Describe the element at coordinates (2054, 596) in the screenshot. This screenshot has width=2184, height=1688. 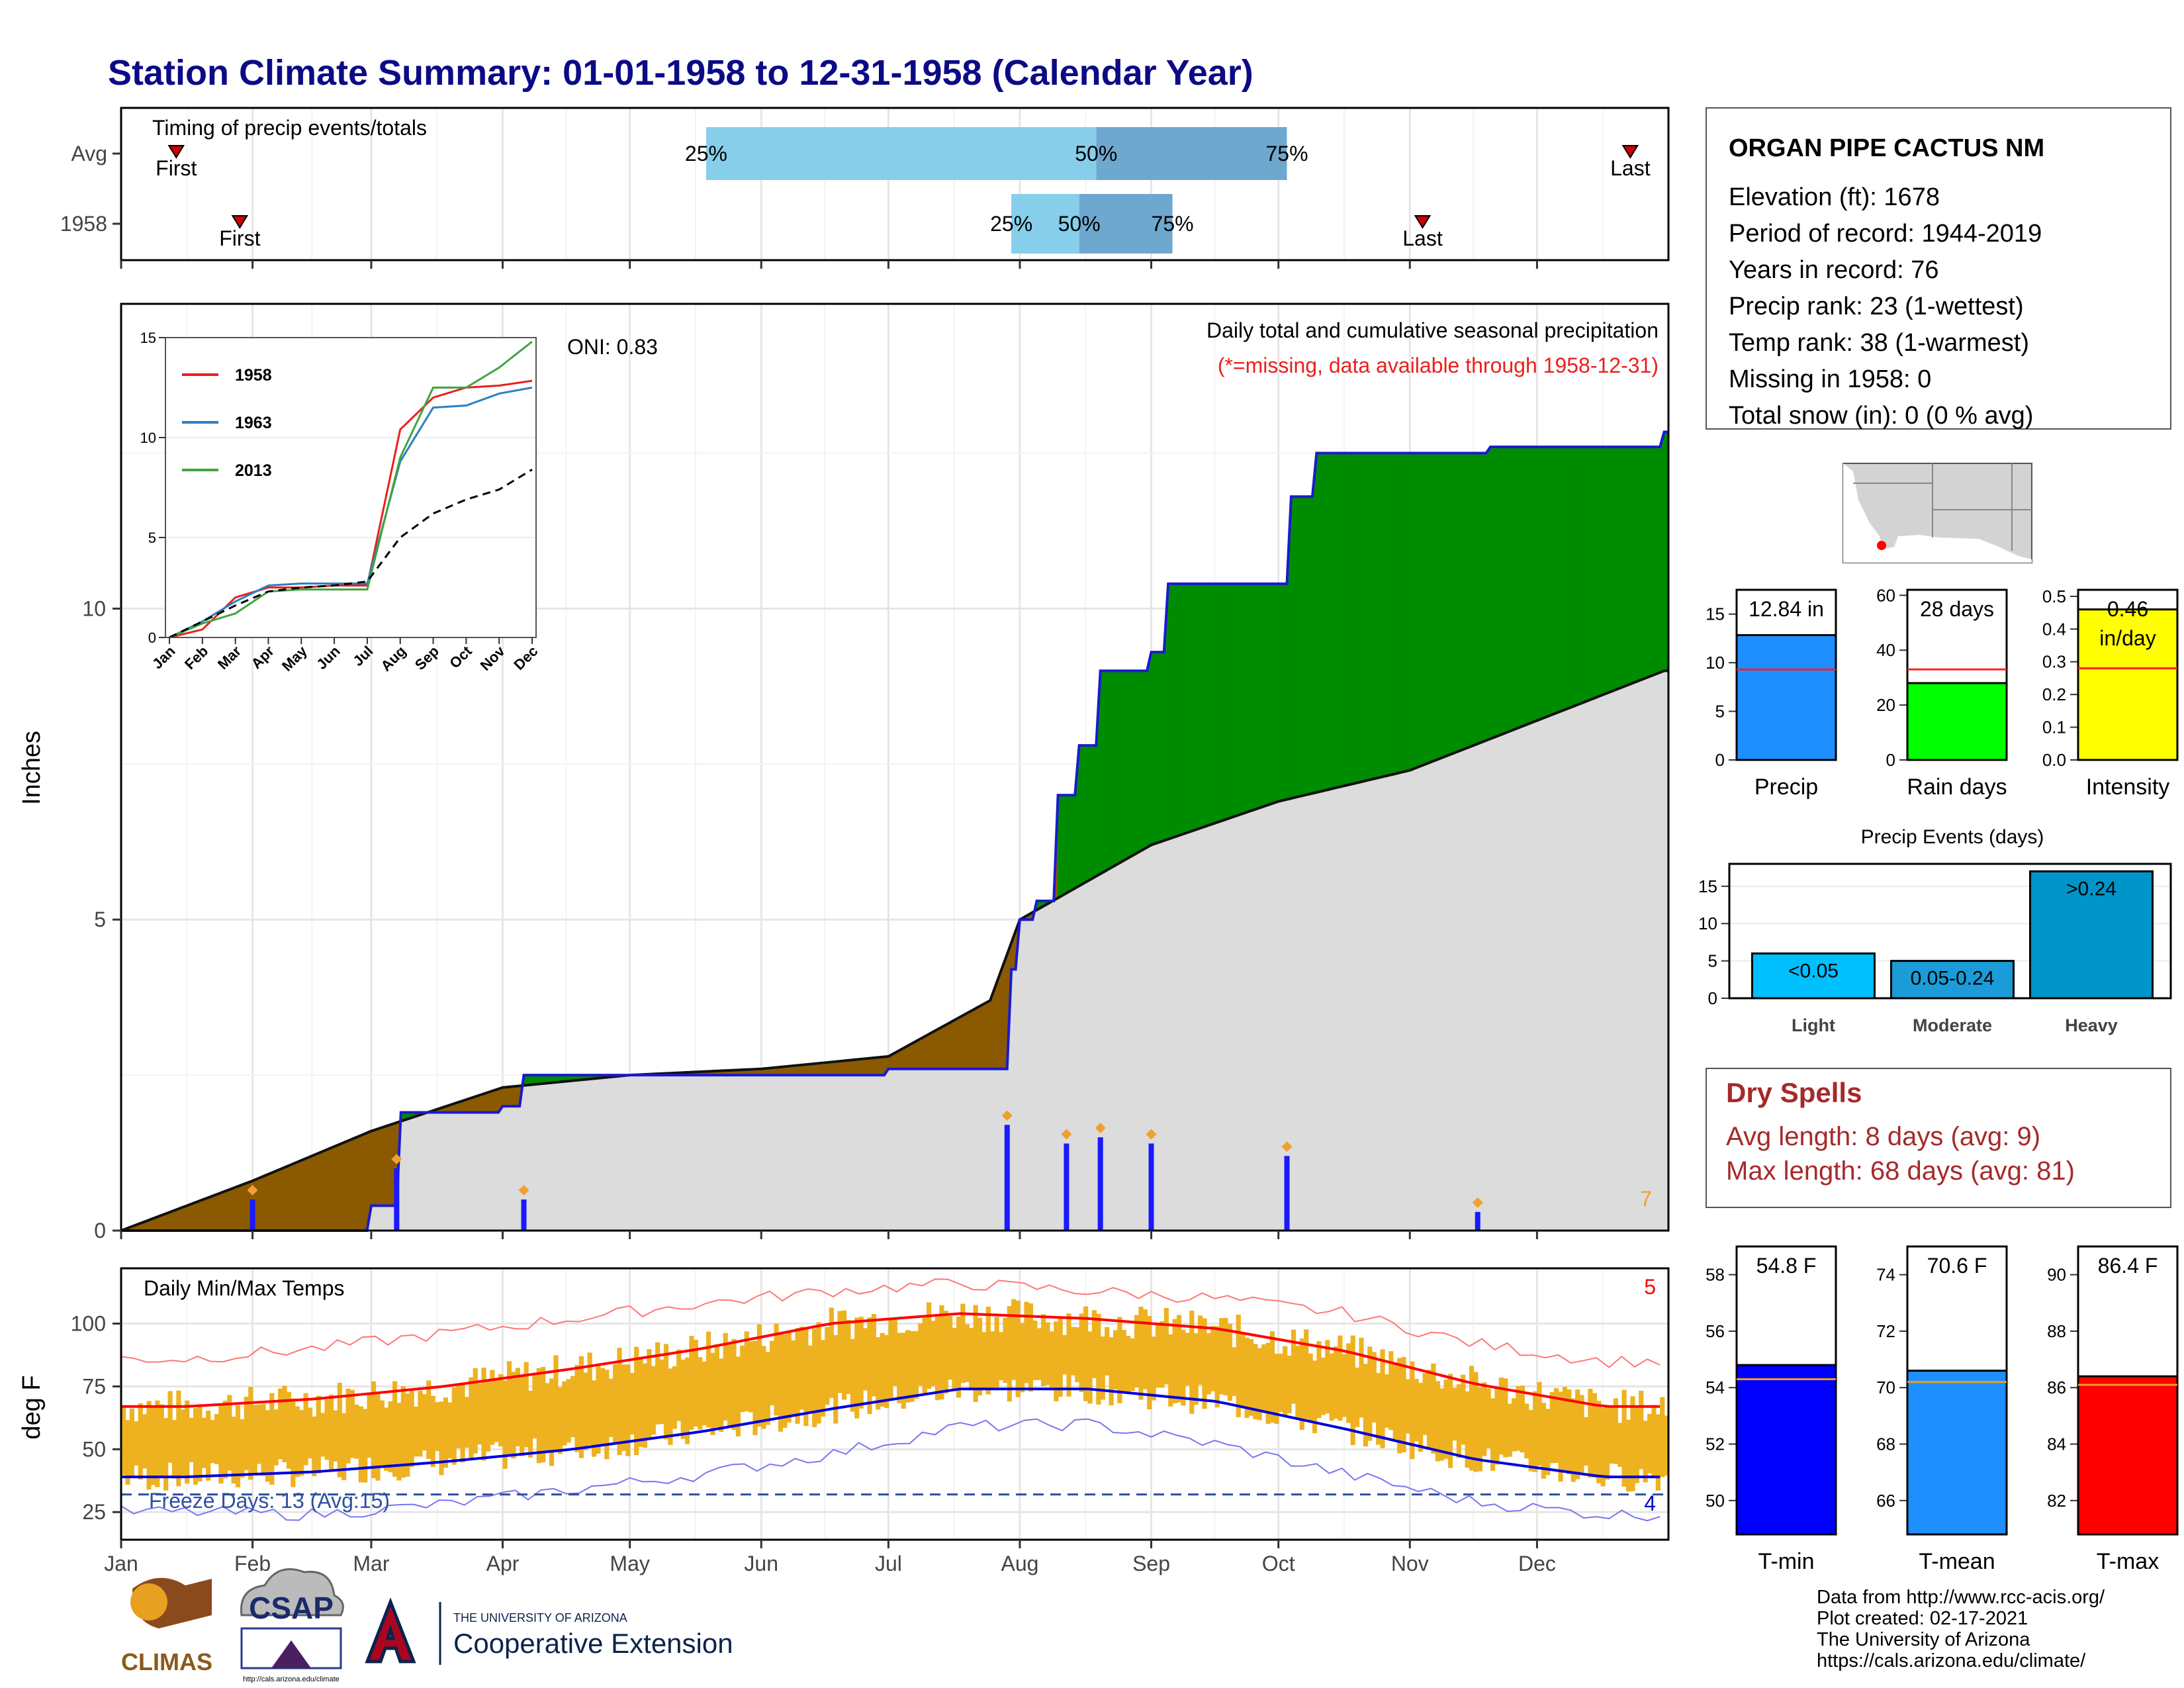
I see `summary-intensity-ytick-label: 0.5` at that location.